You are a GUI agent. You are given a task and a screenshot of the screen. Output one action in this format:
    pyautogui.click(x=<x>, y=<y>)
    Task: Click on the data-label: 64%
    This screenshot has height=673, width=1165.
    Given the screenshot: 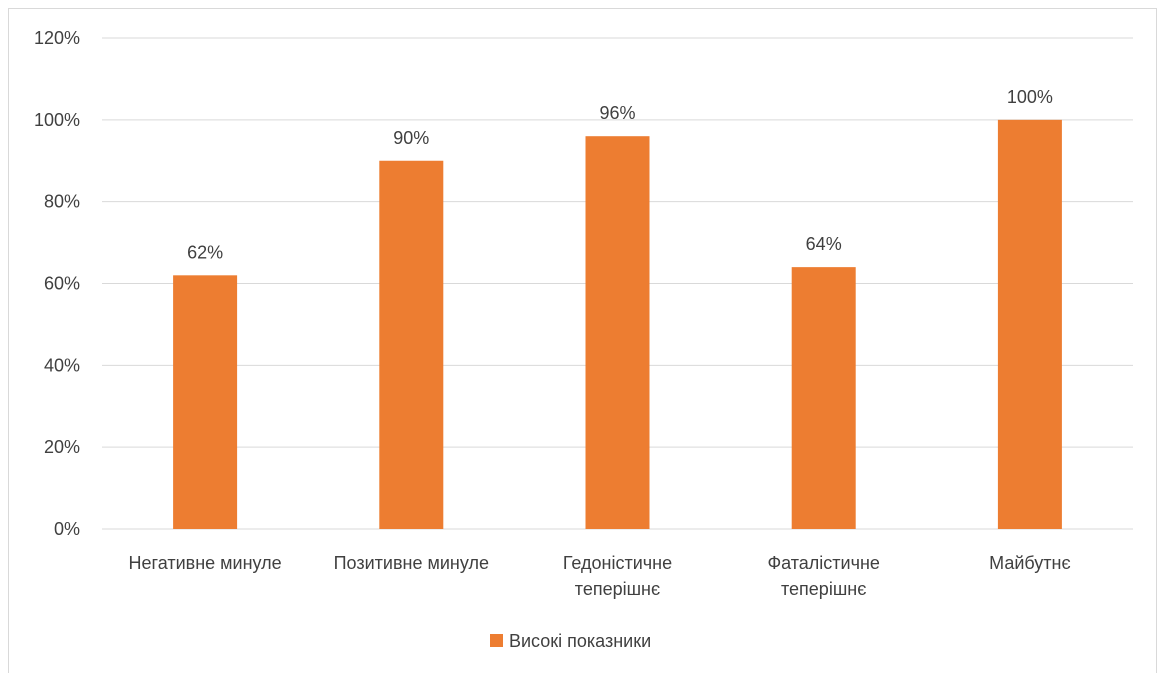 What is the action you would take?
    pyautogui.click(x=824, y=244)
    